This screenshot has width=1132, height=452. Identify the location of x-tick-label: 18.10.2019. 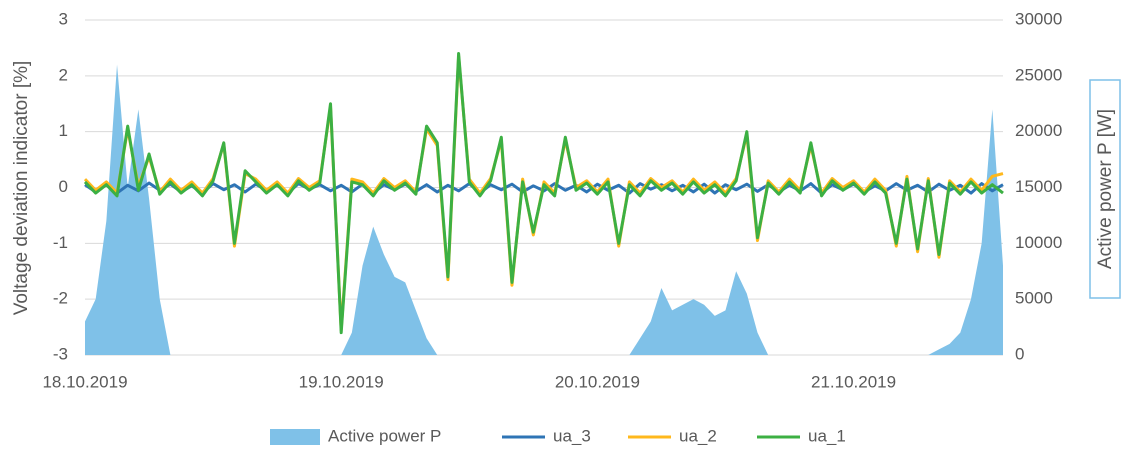
(84, 381).